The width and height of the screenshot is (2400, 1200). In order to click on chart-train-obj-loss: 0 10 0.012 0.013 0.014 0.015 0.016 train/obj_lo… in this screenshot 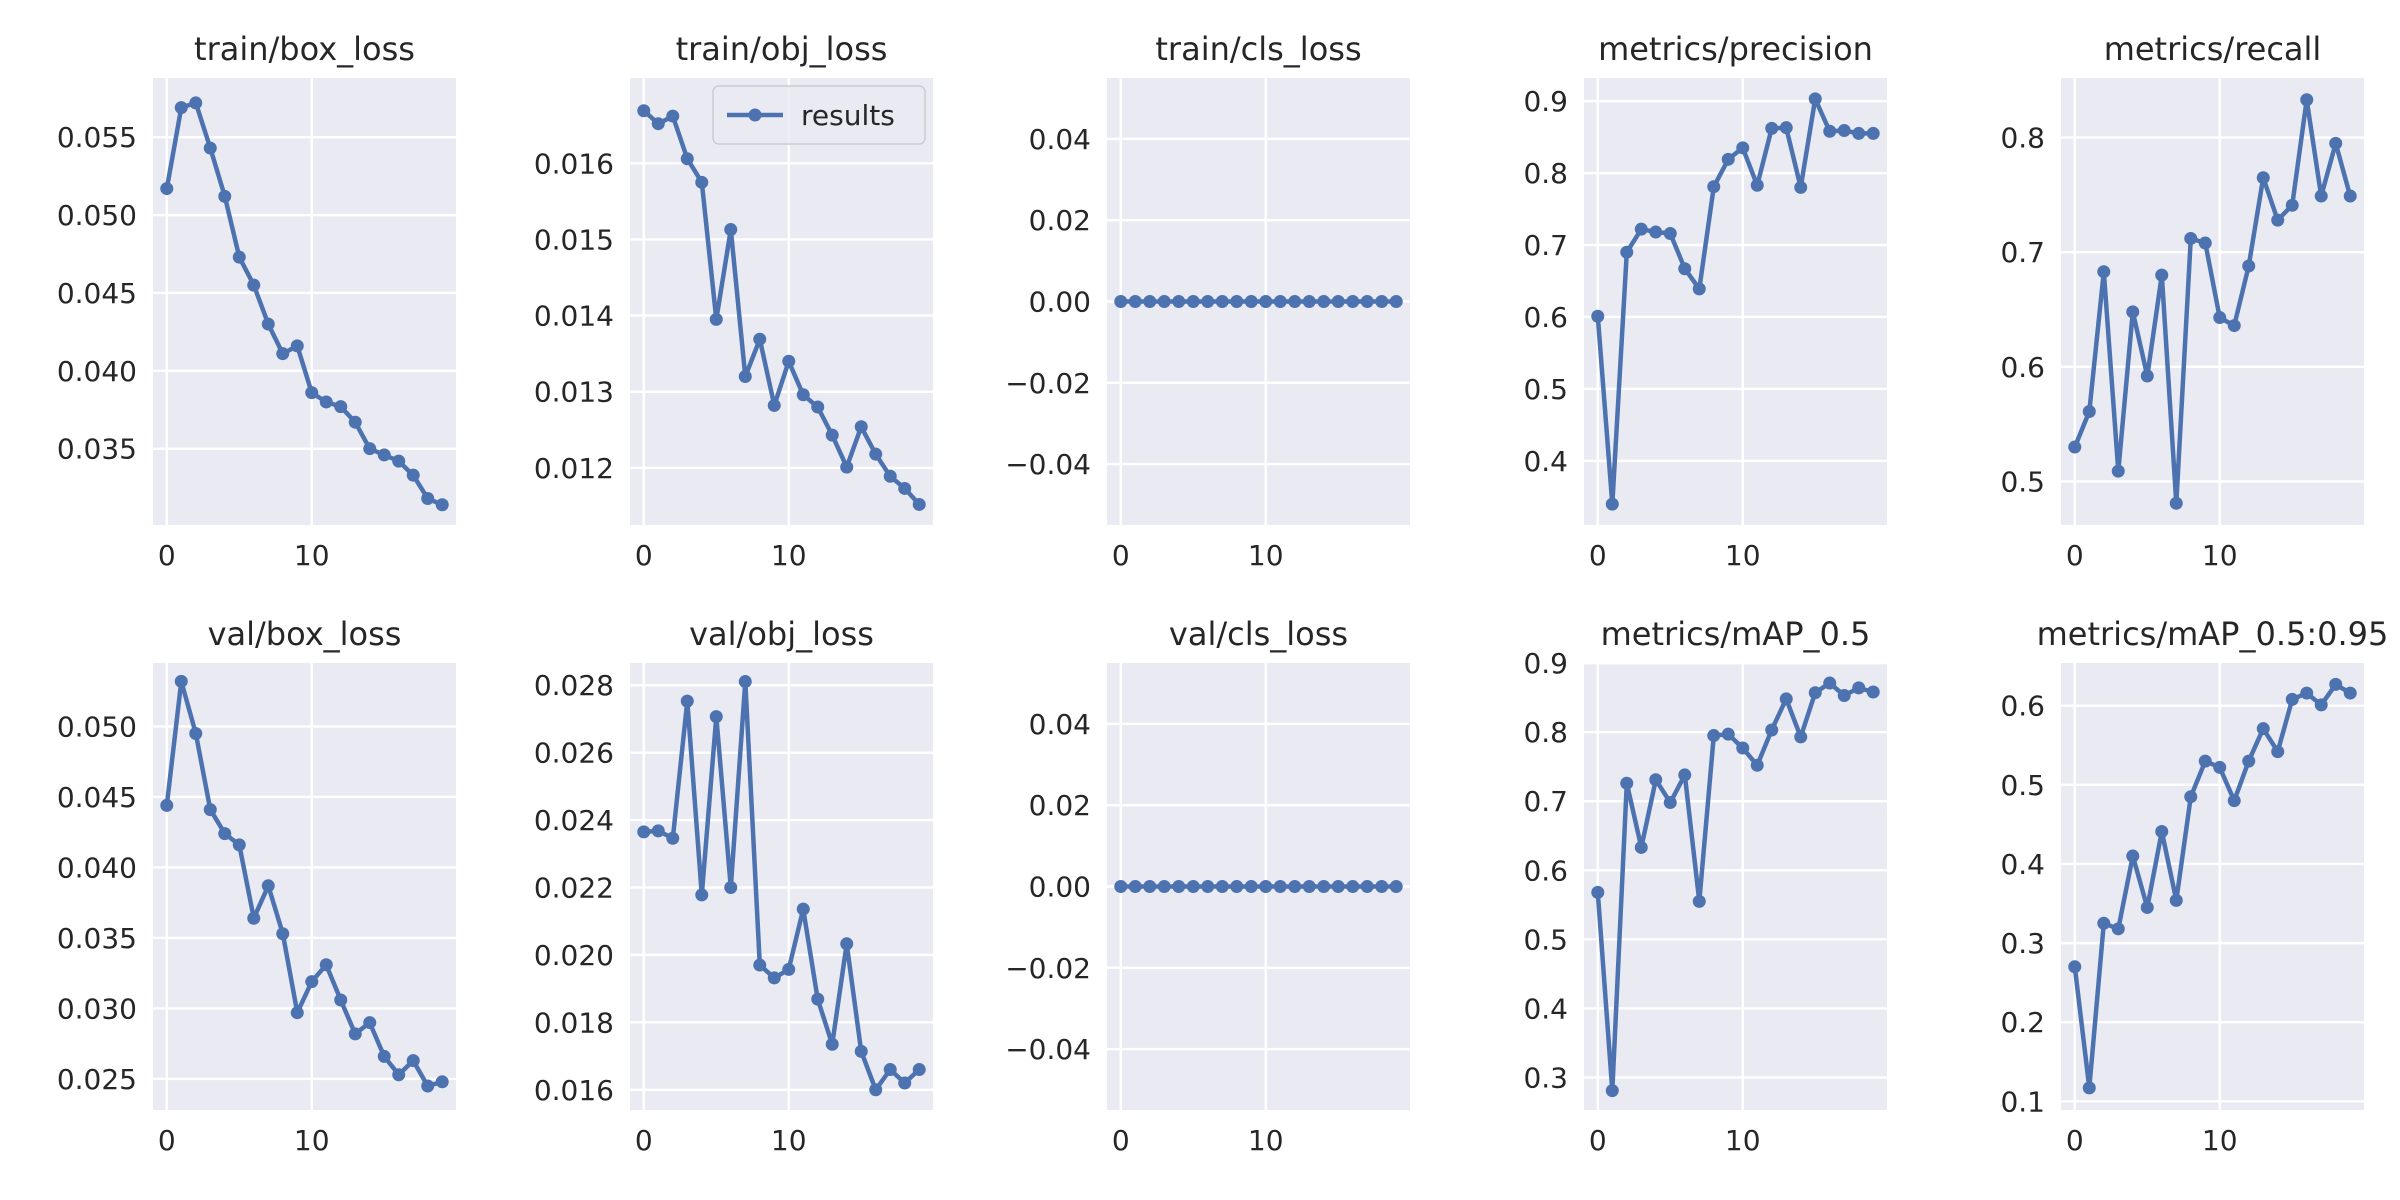, I will do `click(733, 301)`.